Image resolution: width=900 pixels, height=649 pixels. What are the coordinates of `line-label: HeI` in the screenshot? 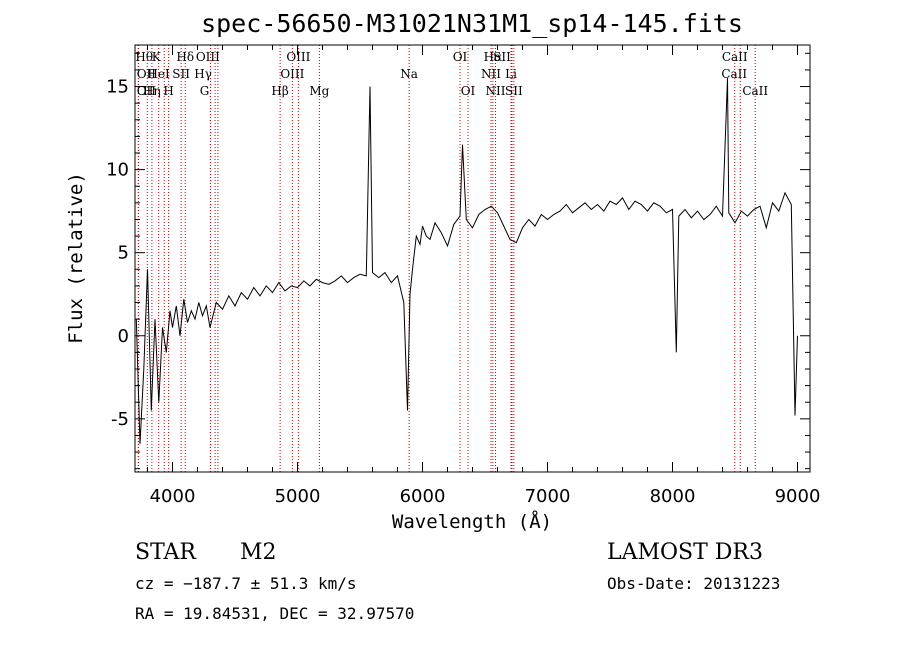 It's located at (158, 74).